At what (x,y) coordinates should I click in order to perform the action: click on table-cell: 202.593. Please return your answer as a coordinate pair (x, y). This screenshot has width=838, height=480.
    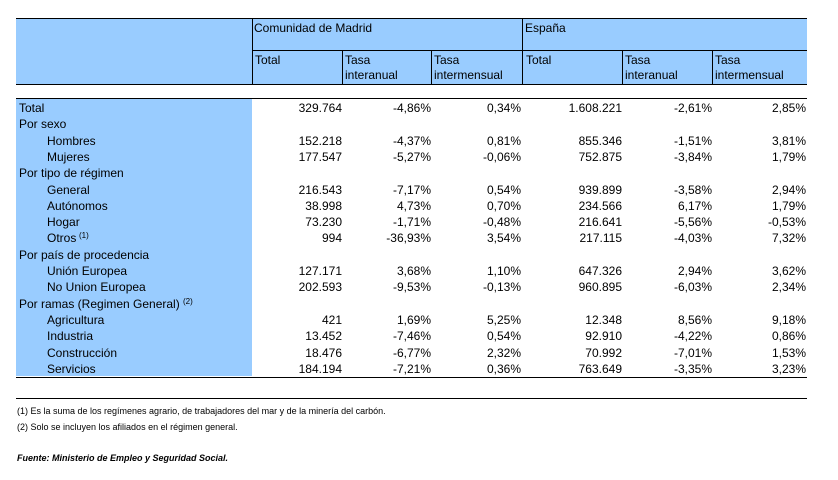
    Looking at the image, I should click on (320, 287).